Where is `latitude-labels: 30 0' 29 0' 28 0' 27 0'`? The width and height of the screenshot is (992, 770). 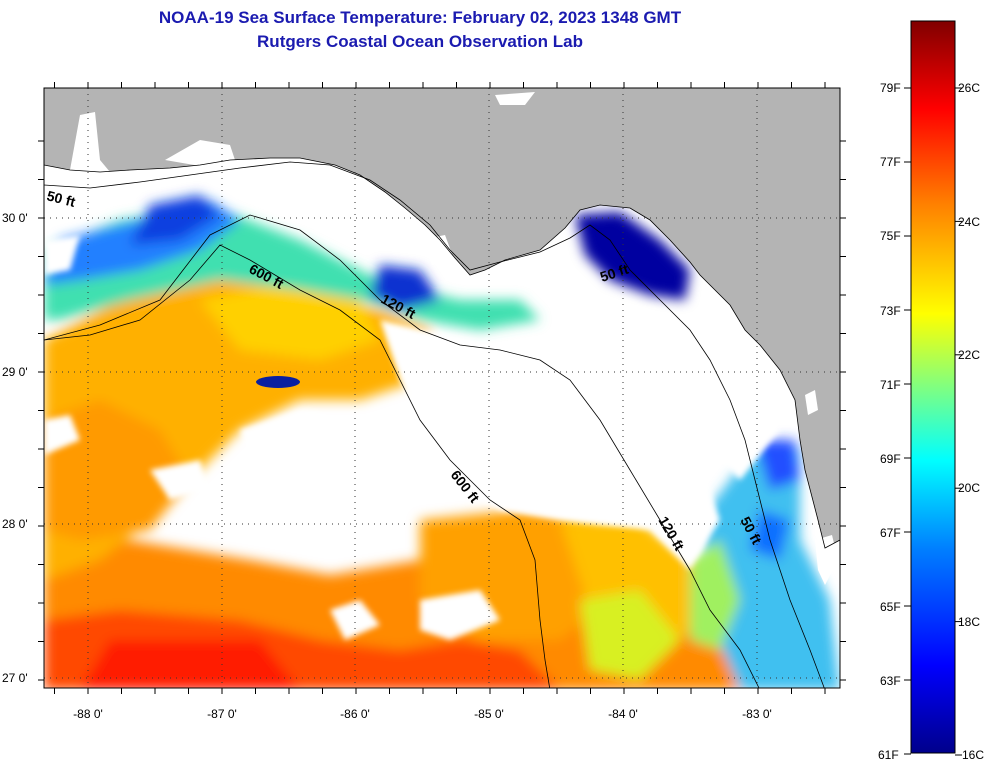
latitude-labels: 30 0' 29 0' 28 0' 27 0' is located at coordinates (15, 448).